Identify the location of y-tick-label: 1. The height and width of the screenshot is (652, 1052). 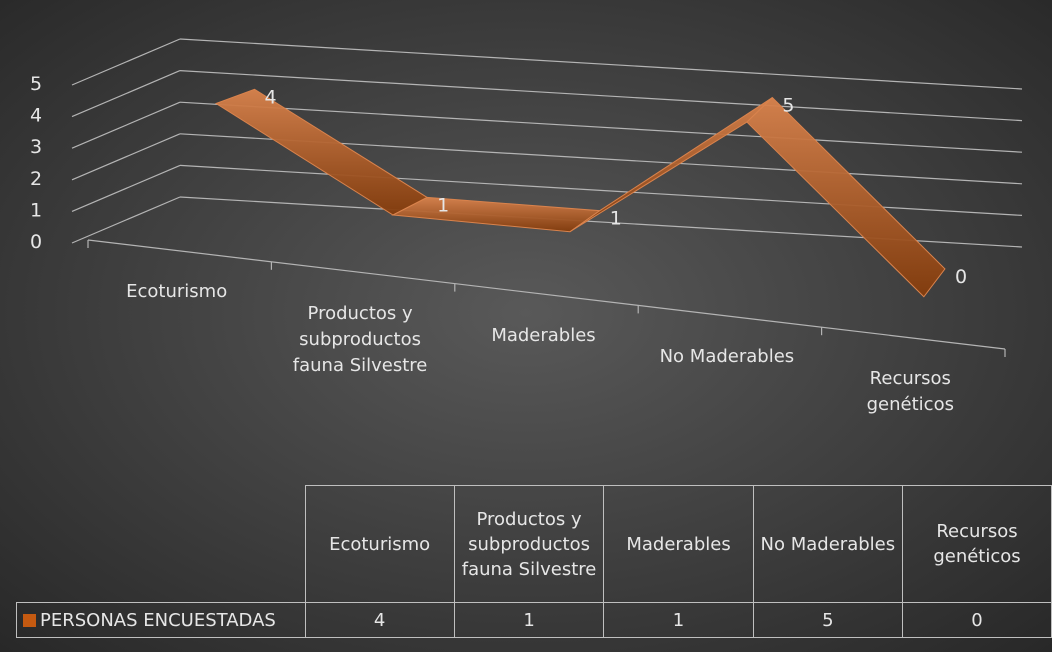
(36, 210).